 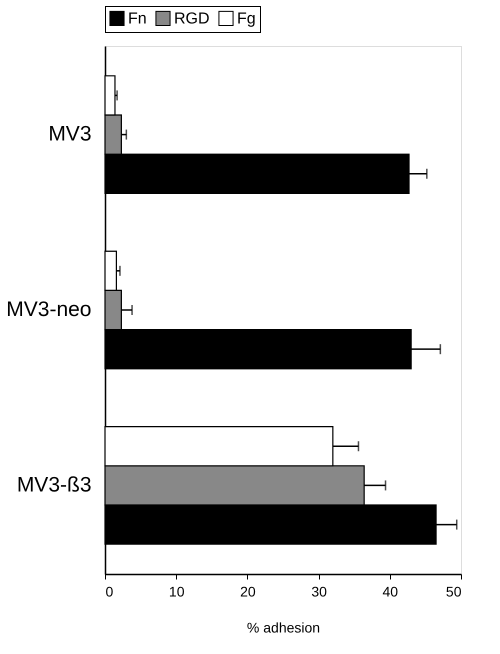 I want to click on x-tick-label: 30, so click(x=319, y=592).